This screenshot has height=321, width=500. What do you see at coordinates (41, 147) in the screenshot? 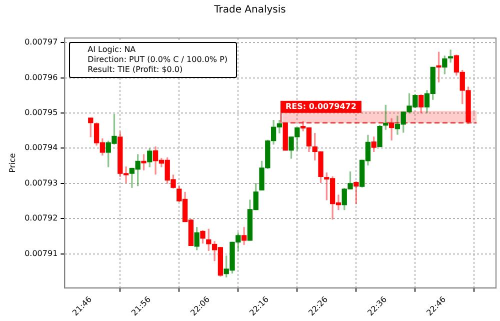
I see `y-tick-label: 0.00794` at bounding box center [41, 147].